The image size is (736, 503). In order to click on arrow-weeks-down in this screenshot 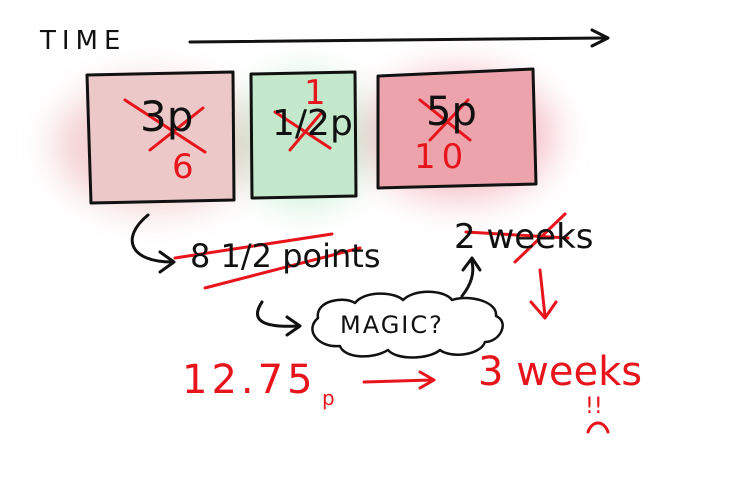, I will do `click(542, 293)`.